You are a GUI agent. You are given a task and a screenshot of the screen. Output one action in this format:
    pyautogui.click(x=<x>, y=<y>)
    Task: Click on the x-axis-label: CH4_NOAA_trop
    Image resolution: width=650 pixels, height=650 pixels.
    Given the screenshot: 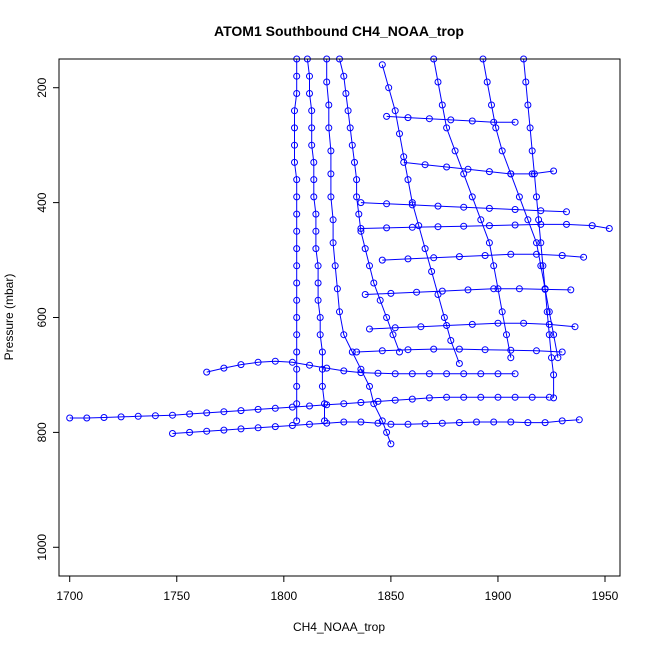 What is the action you would take?
    pyautogui.click(x=339, y=627)
    